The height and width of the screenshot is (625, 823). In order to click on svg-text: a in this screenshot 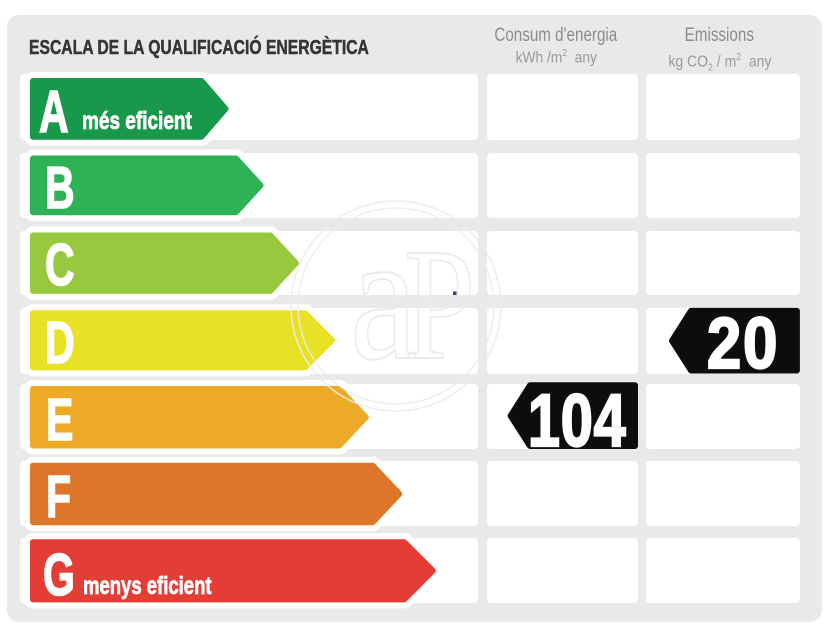, I will do `click(383, 297)`.